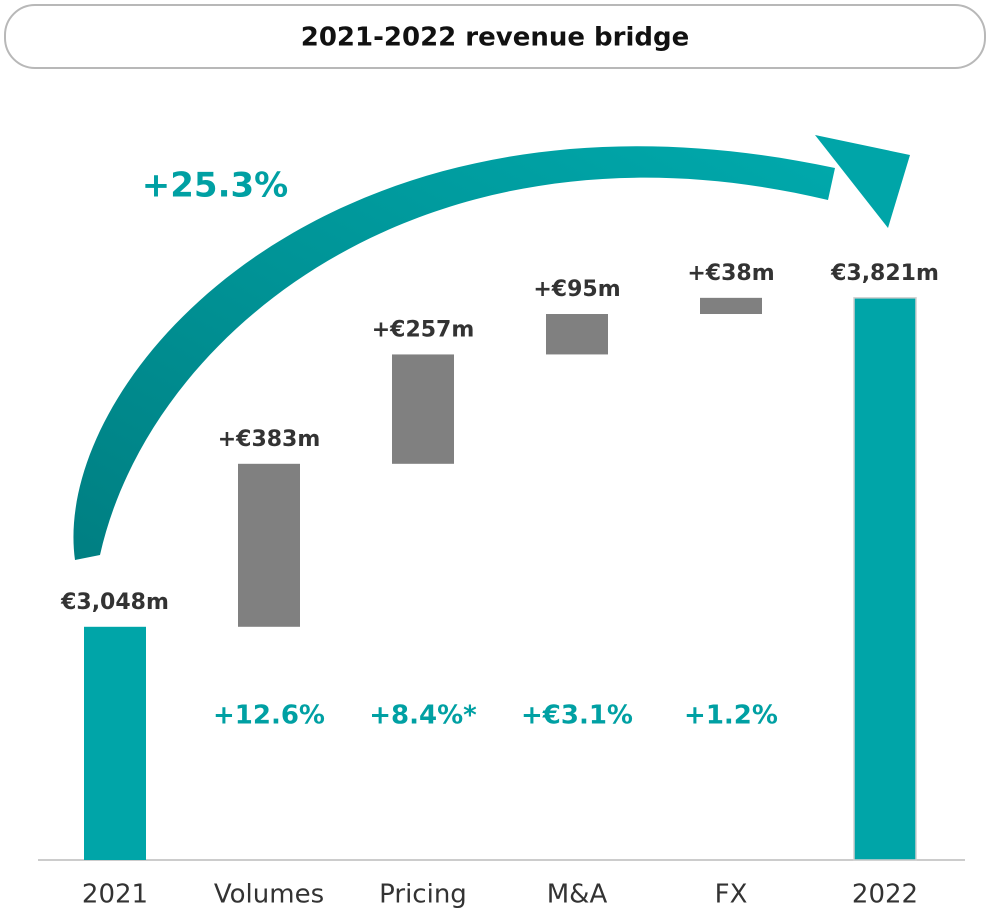 The image size is (990, 916). I want to click on change-label: +1.2%, so click(731, 716).